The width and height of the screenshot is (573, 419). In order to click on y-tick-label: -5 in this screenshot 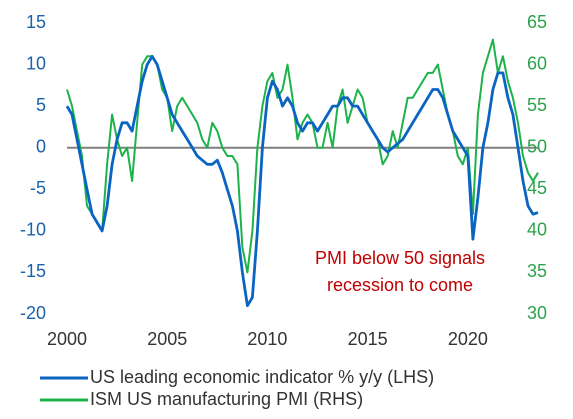, I will do `click(38, 188)`.